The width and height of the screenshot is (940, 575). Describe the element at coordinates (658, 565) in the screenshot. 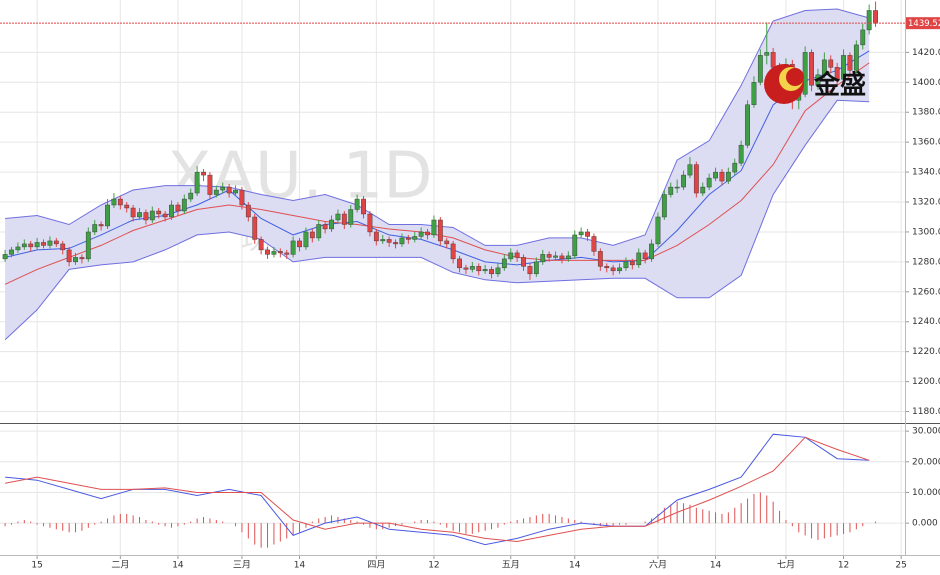

I see `x-tick-label: 六月` at that location.